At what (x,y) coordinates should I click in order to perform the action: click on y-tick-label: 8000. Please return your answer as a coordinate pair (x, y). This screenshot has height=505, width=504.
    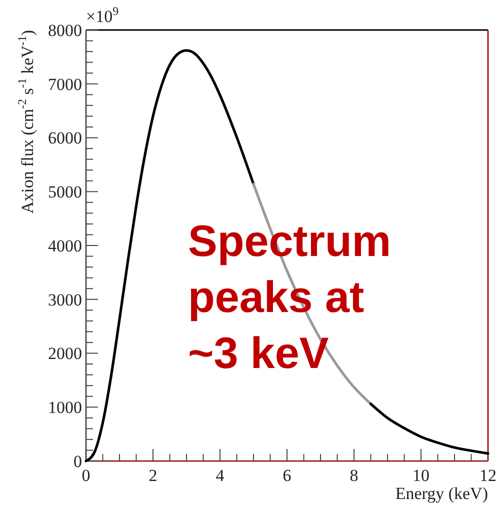
    Looking at the image, I should click on (65, 30).